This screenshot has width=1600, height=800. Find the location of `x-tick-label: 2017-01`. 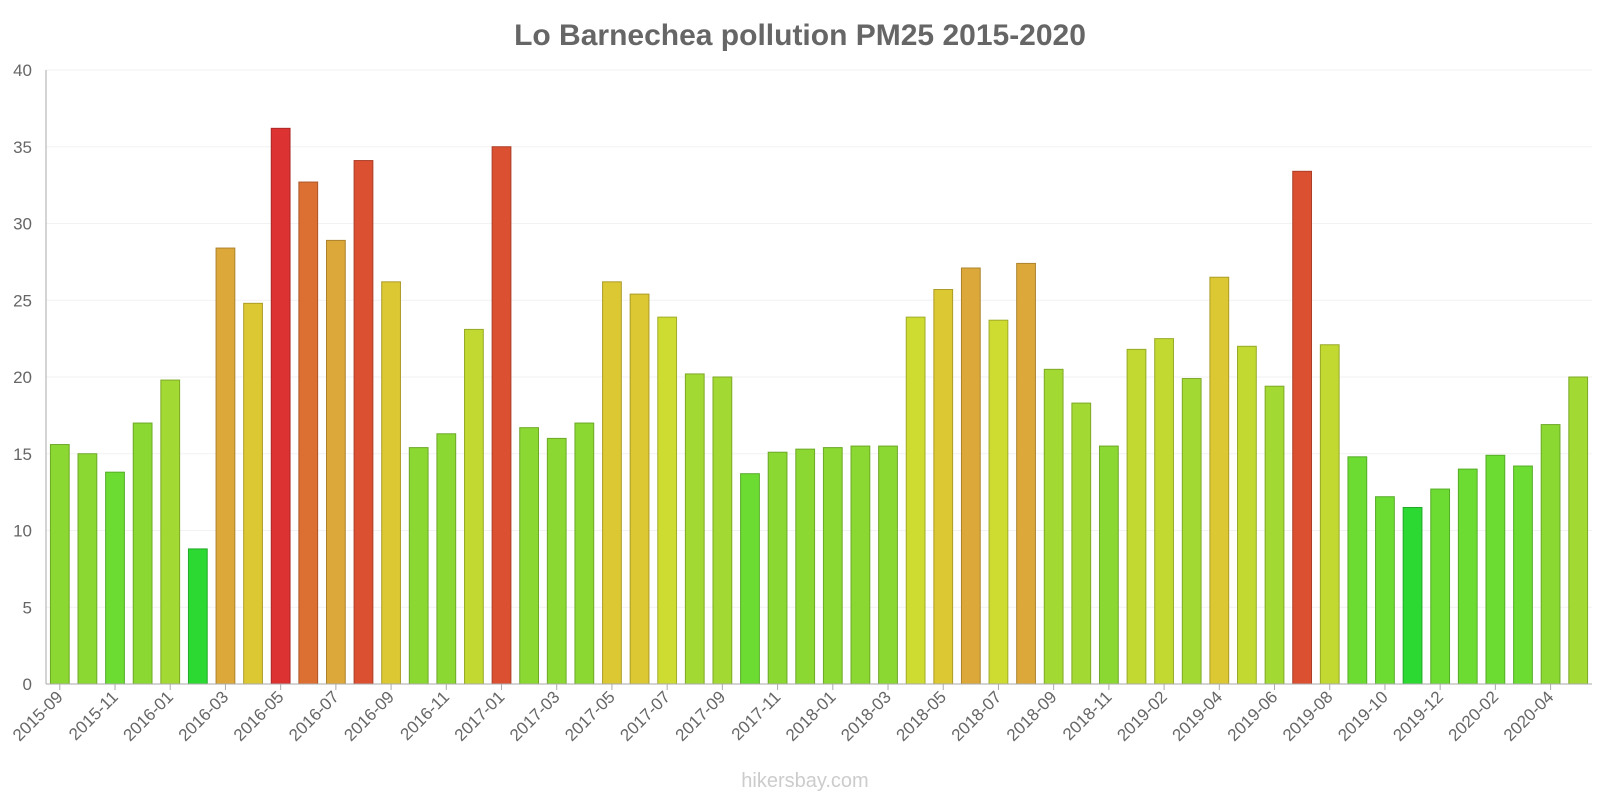

x-tick-label: 2017-01 is located at coordinates (480, 716).